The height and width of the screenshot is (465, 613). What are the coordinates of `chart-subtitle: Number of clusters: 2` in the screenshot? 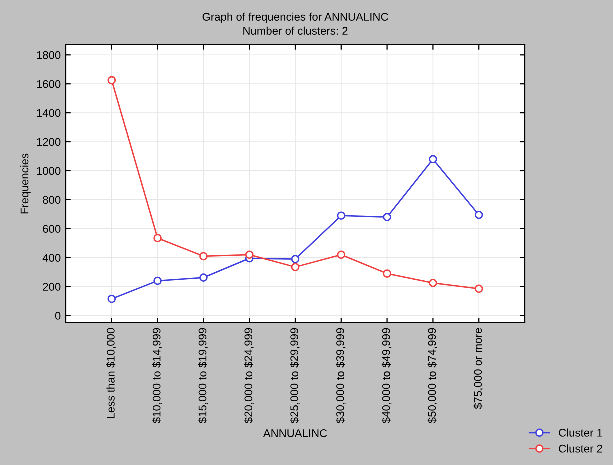 It's located at (296, 30).